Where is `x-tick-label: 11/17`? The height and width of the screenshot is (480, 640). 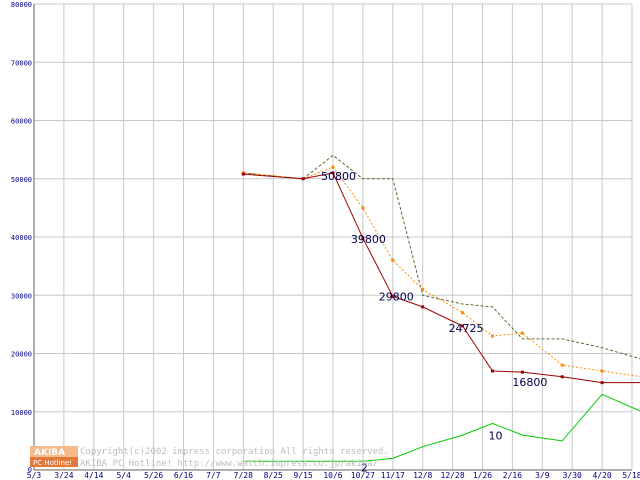
x-tick-label: 11/17 is located at coordinates (393, 475).